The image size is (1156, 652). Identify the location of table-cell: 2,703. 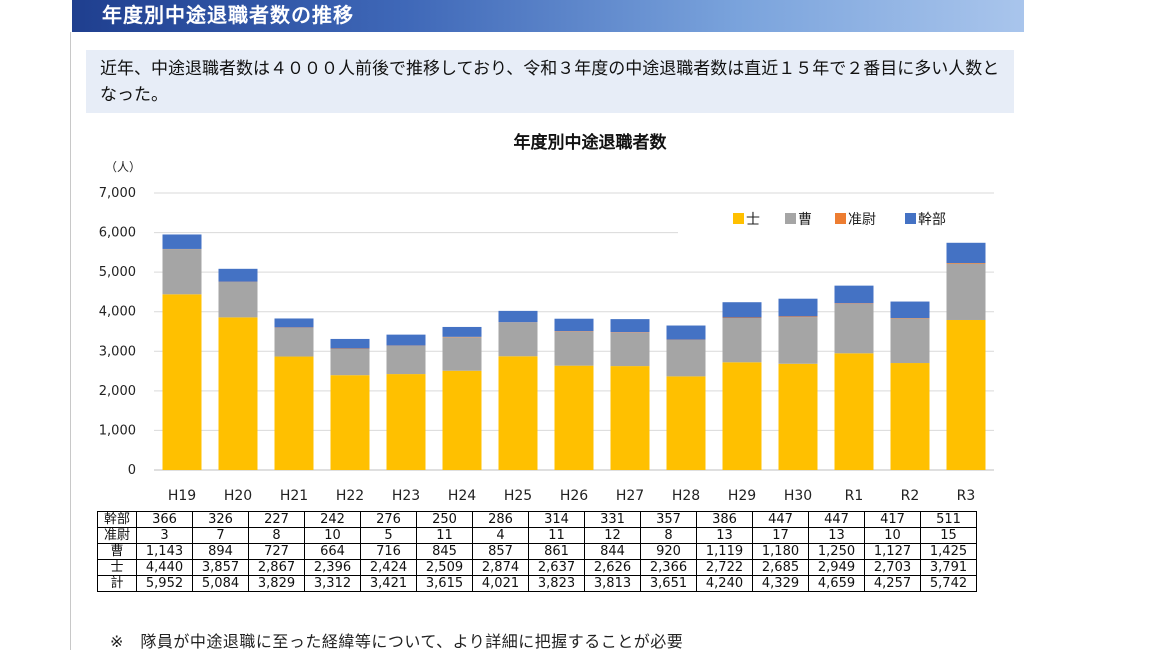
(893, 568).